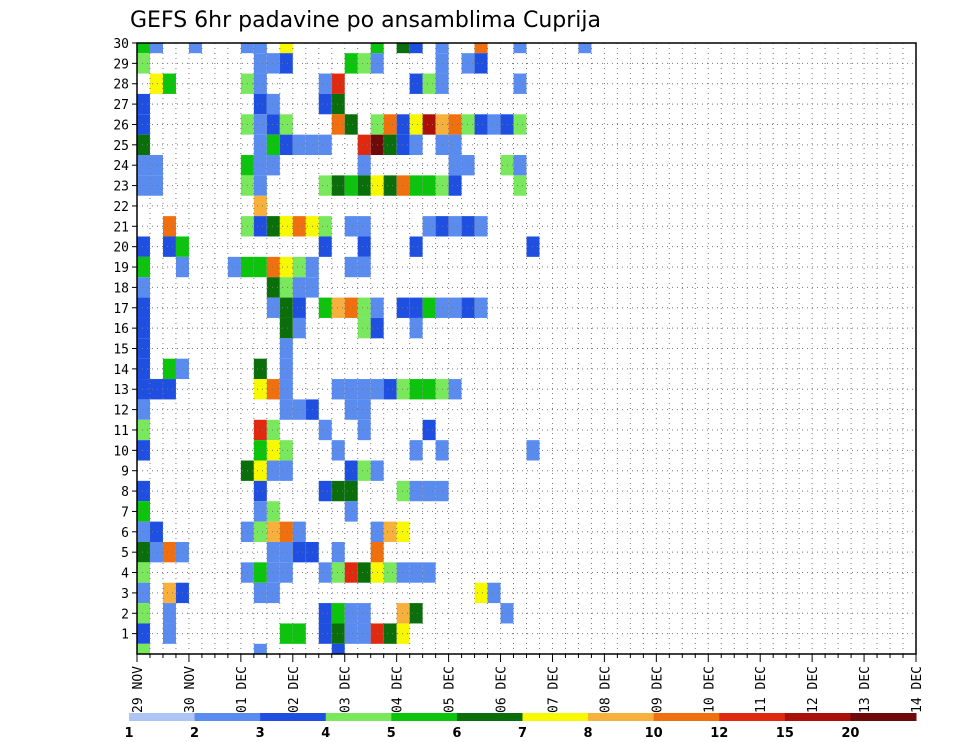 This screenshot has height=742, width=960. Describe the element at coordinates (121, 370) in the screenshot. I see `y-tick-label: 14` at that location.